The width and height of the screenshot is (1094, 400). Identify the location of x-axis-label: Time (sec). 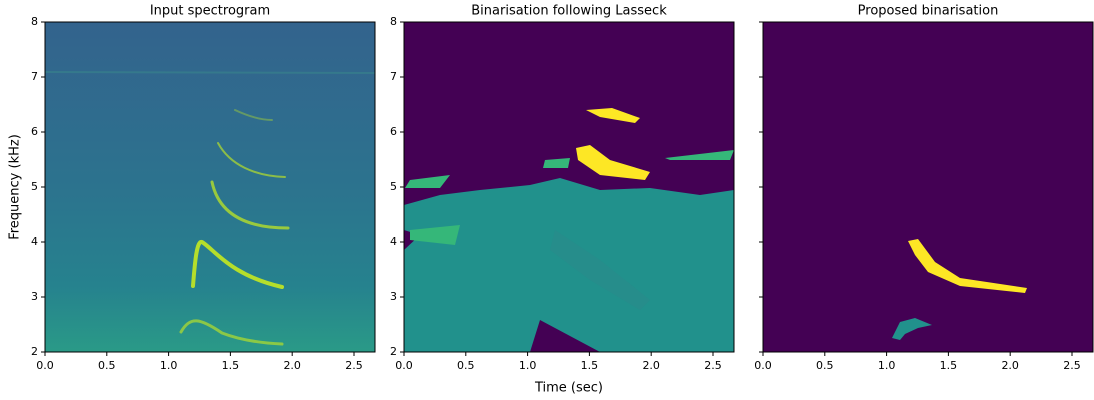
(568, 388).